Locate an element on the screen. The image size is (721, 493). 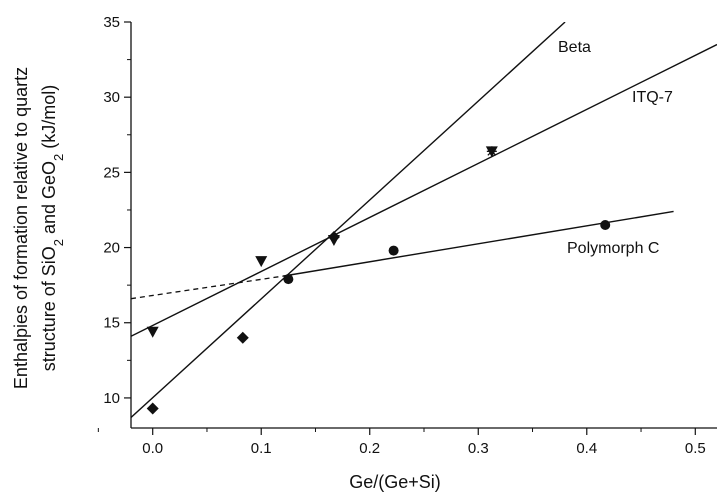
x-tick-label: 0.5 is located at coordinates (695, 448).